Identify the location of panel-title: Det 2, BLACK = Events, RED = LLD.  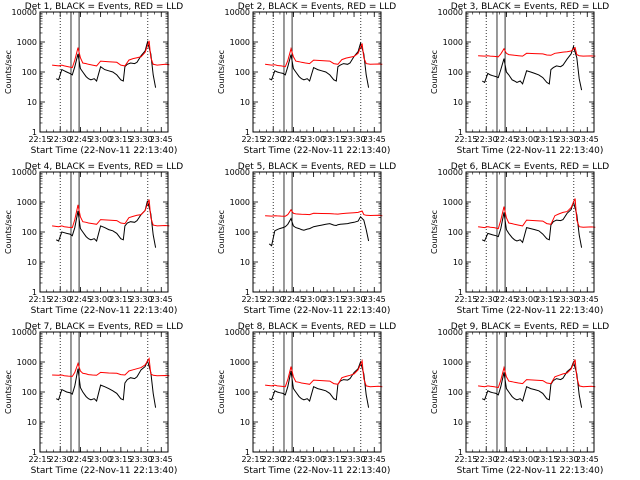
(317, 7).